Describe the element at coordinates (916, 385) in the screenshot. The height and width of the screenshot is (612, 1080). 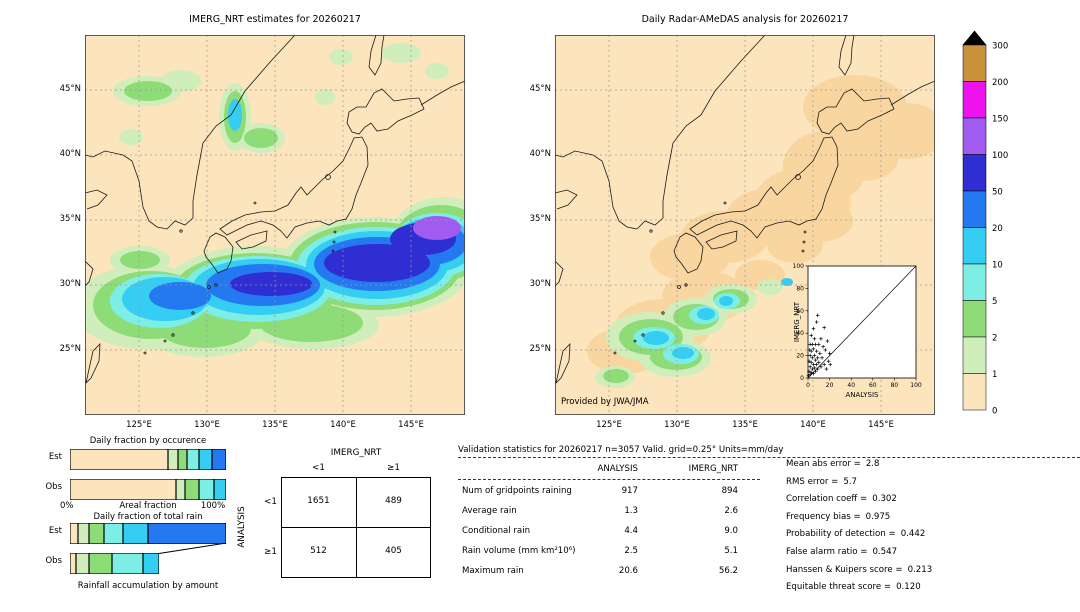
I see `inset-x-tick-label: 100` at that location.